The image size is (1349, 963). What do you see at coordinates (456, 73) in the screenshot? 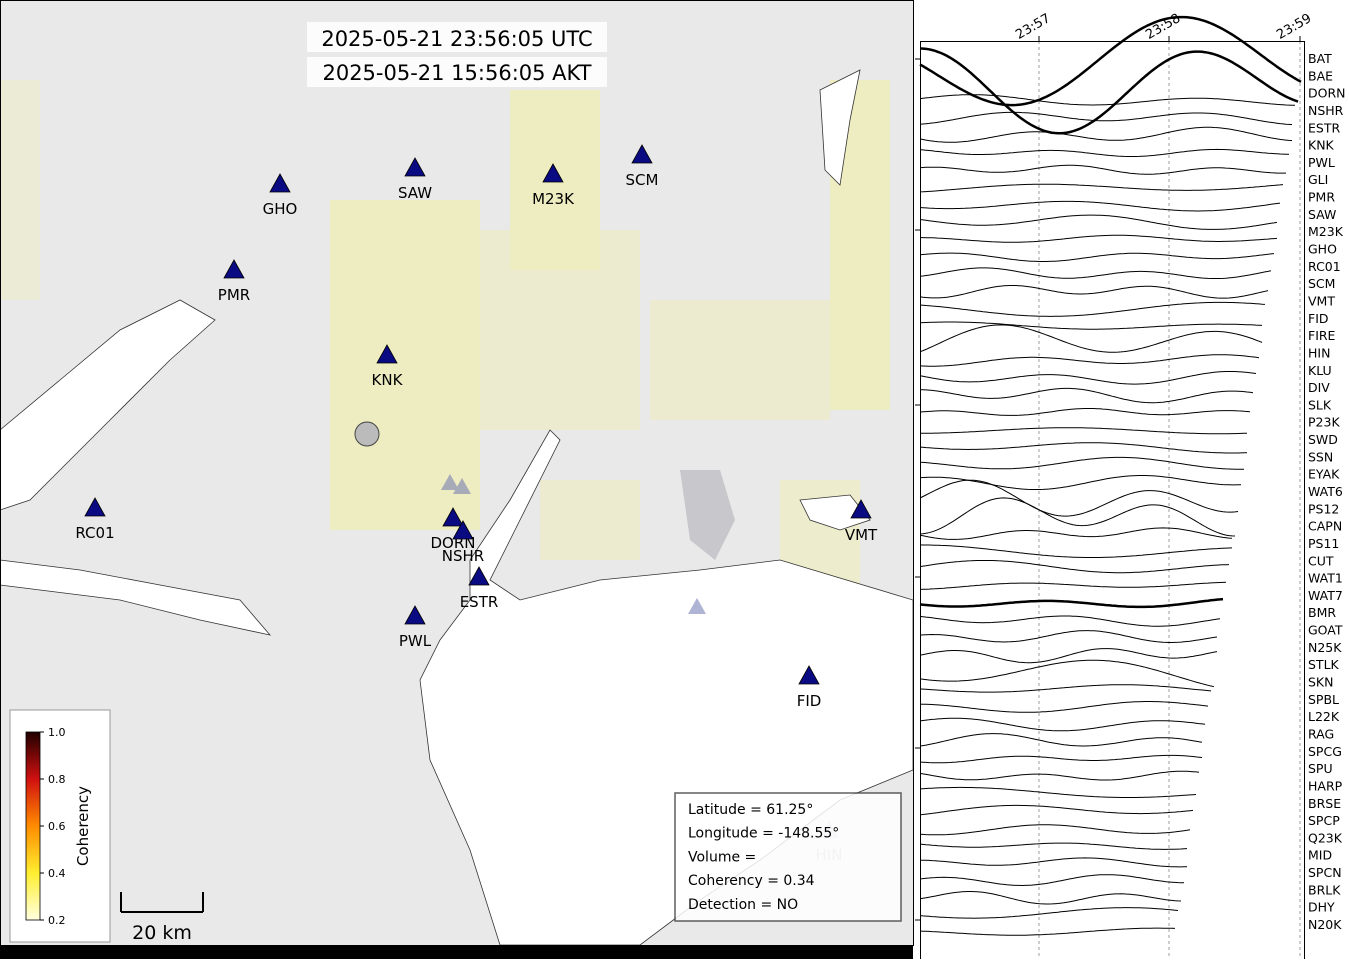
I see `akt-time: 2025-05-21 15:56:05 AKT` at bounding box center [456, 73].